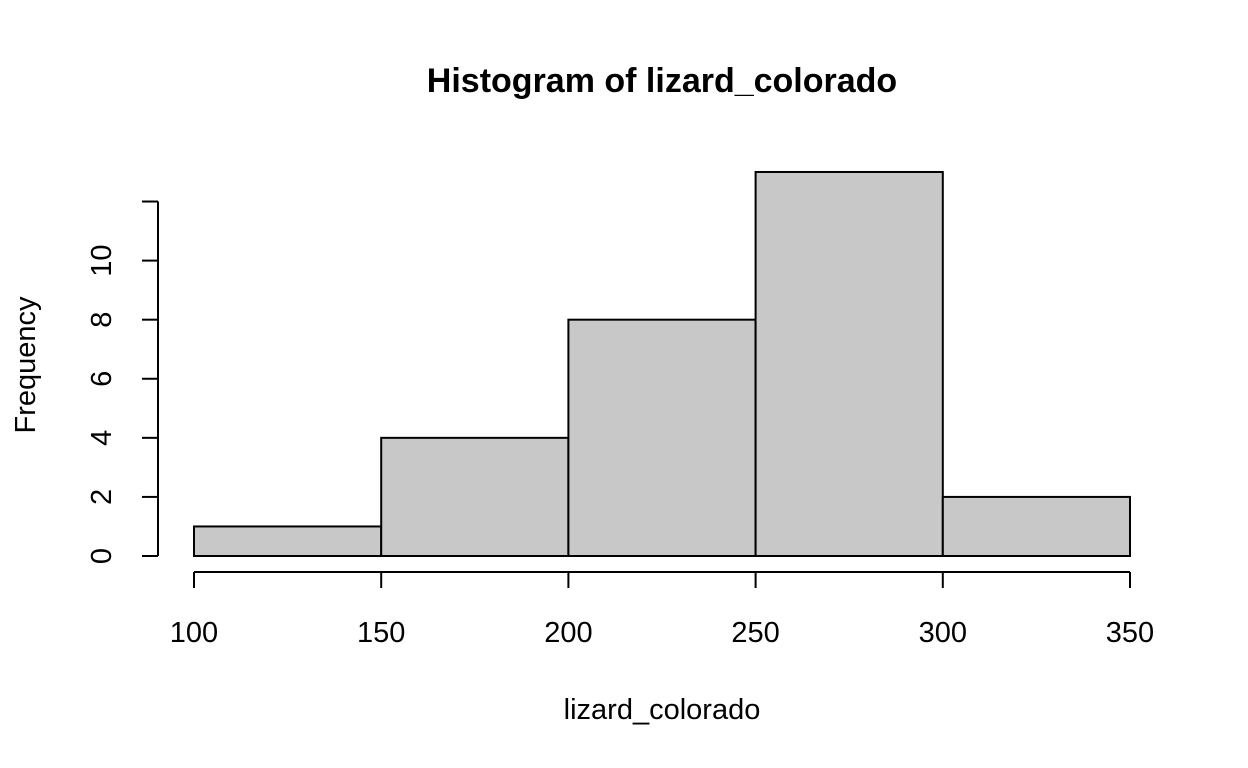 The height and width of the screenshot is (768, 1248). Describe the element at coordinates (102, 379) in the screenshot. I see `y-tick-label-6: 6` at that location.